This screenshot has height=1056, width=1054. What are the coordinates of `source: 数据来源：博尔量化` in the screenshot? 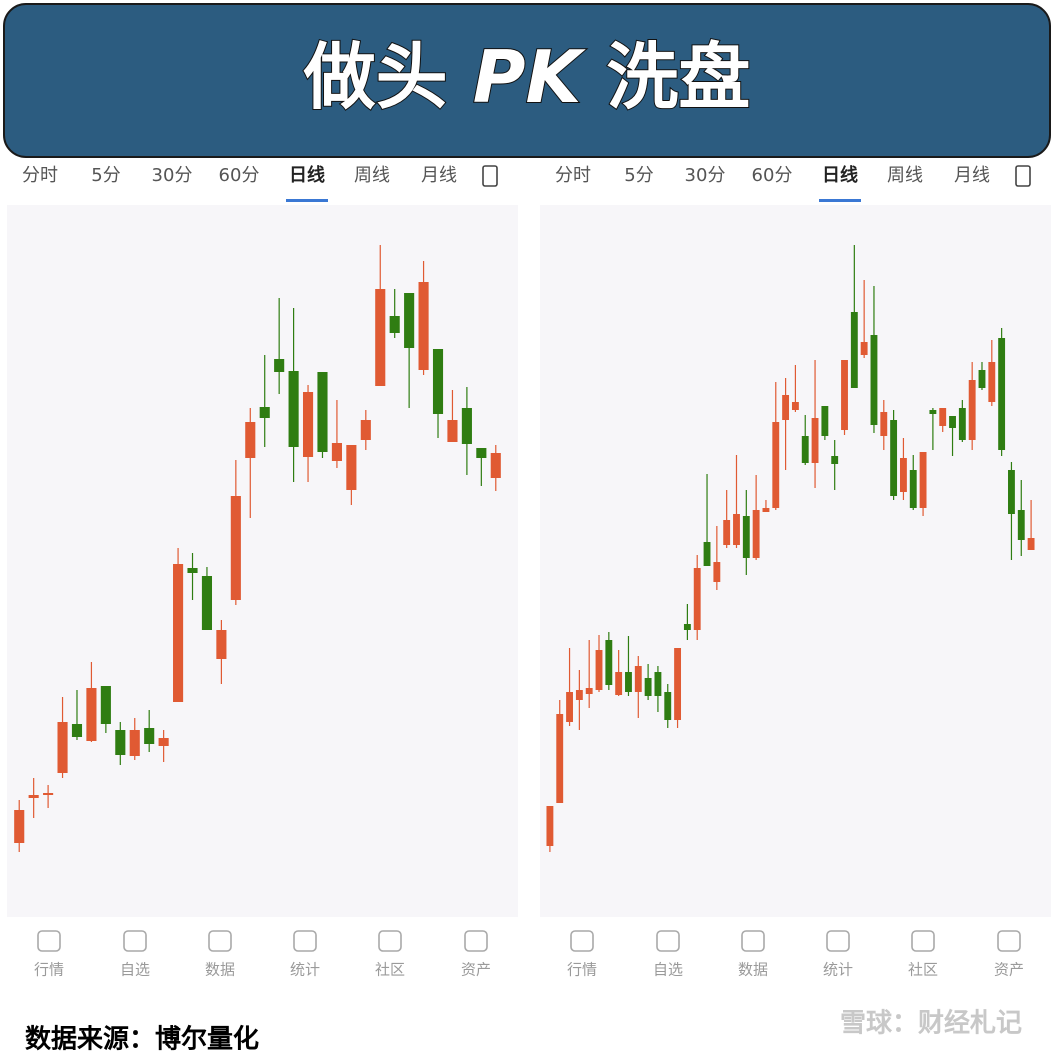 It's located at (142, 1039).